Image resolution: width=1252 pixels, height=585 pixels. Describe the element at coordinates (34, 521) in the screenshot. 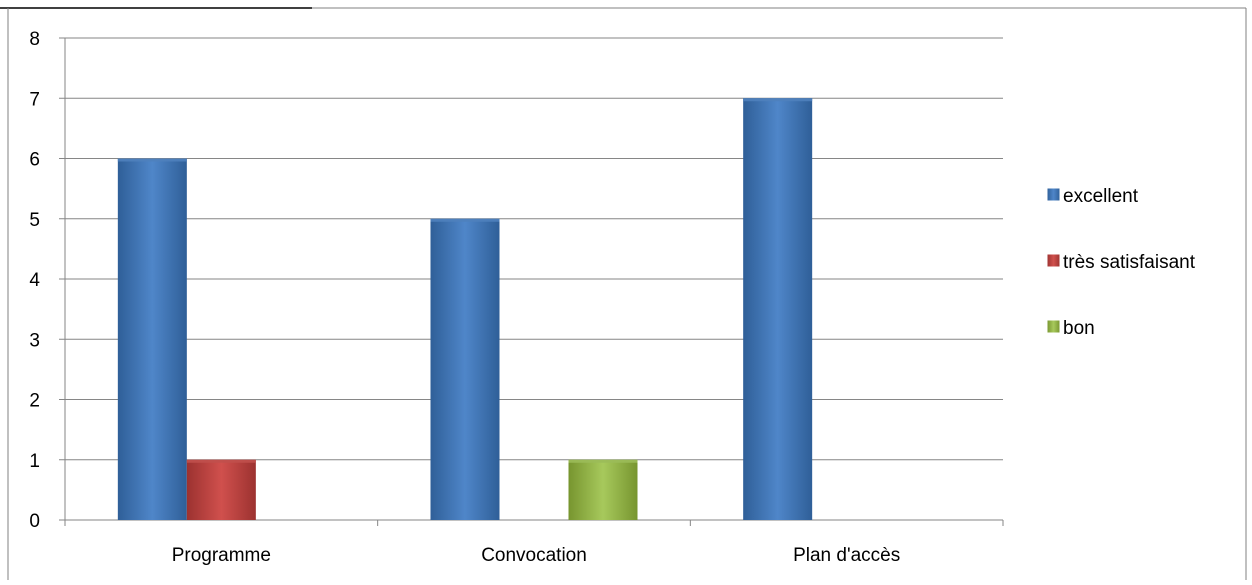

I see `y-tick-label: 0` at that location.